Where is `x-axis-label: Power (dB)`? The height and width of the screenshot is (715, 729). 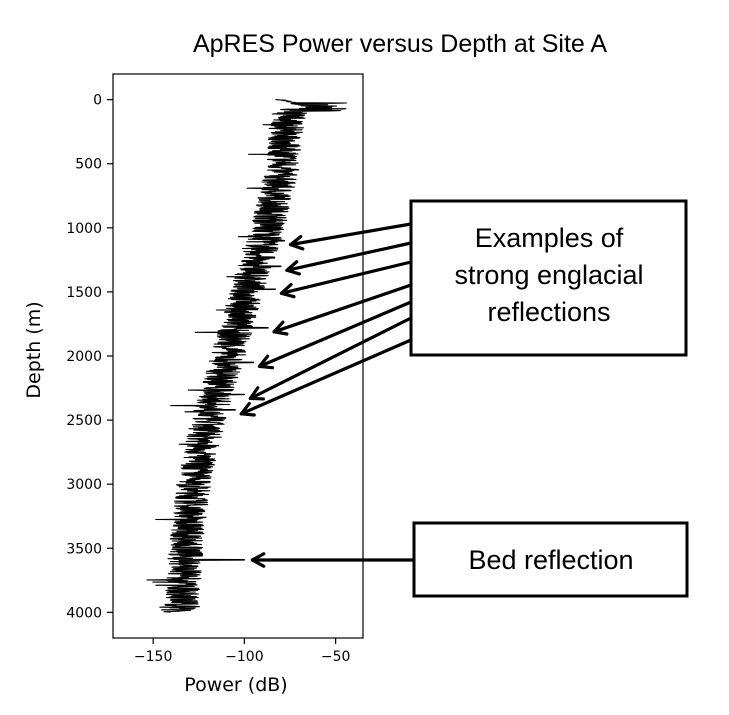
x-axis-label: Power (dB) is located at coordinates (235, 685).